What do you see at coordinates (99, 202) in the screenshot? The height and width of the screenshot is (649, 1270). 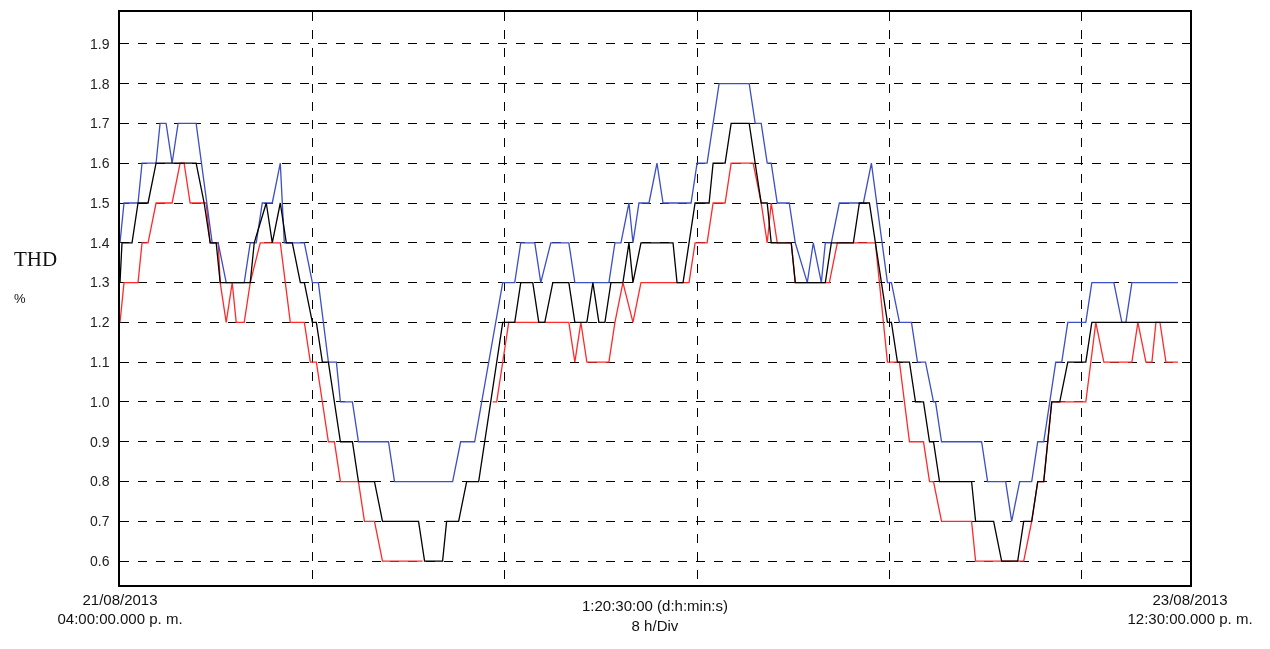 I see `y-tick-label: 1.5` at bounding box center [99, 202].